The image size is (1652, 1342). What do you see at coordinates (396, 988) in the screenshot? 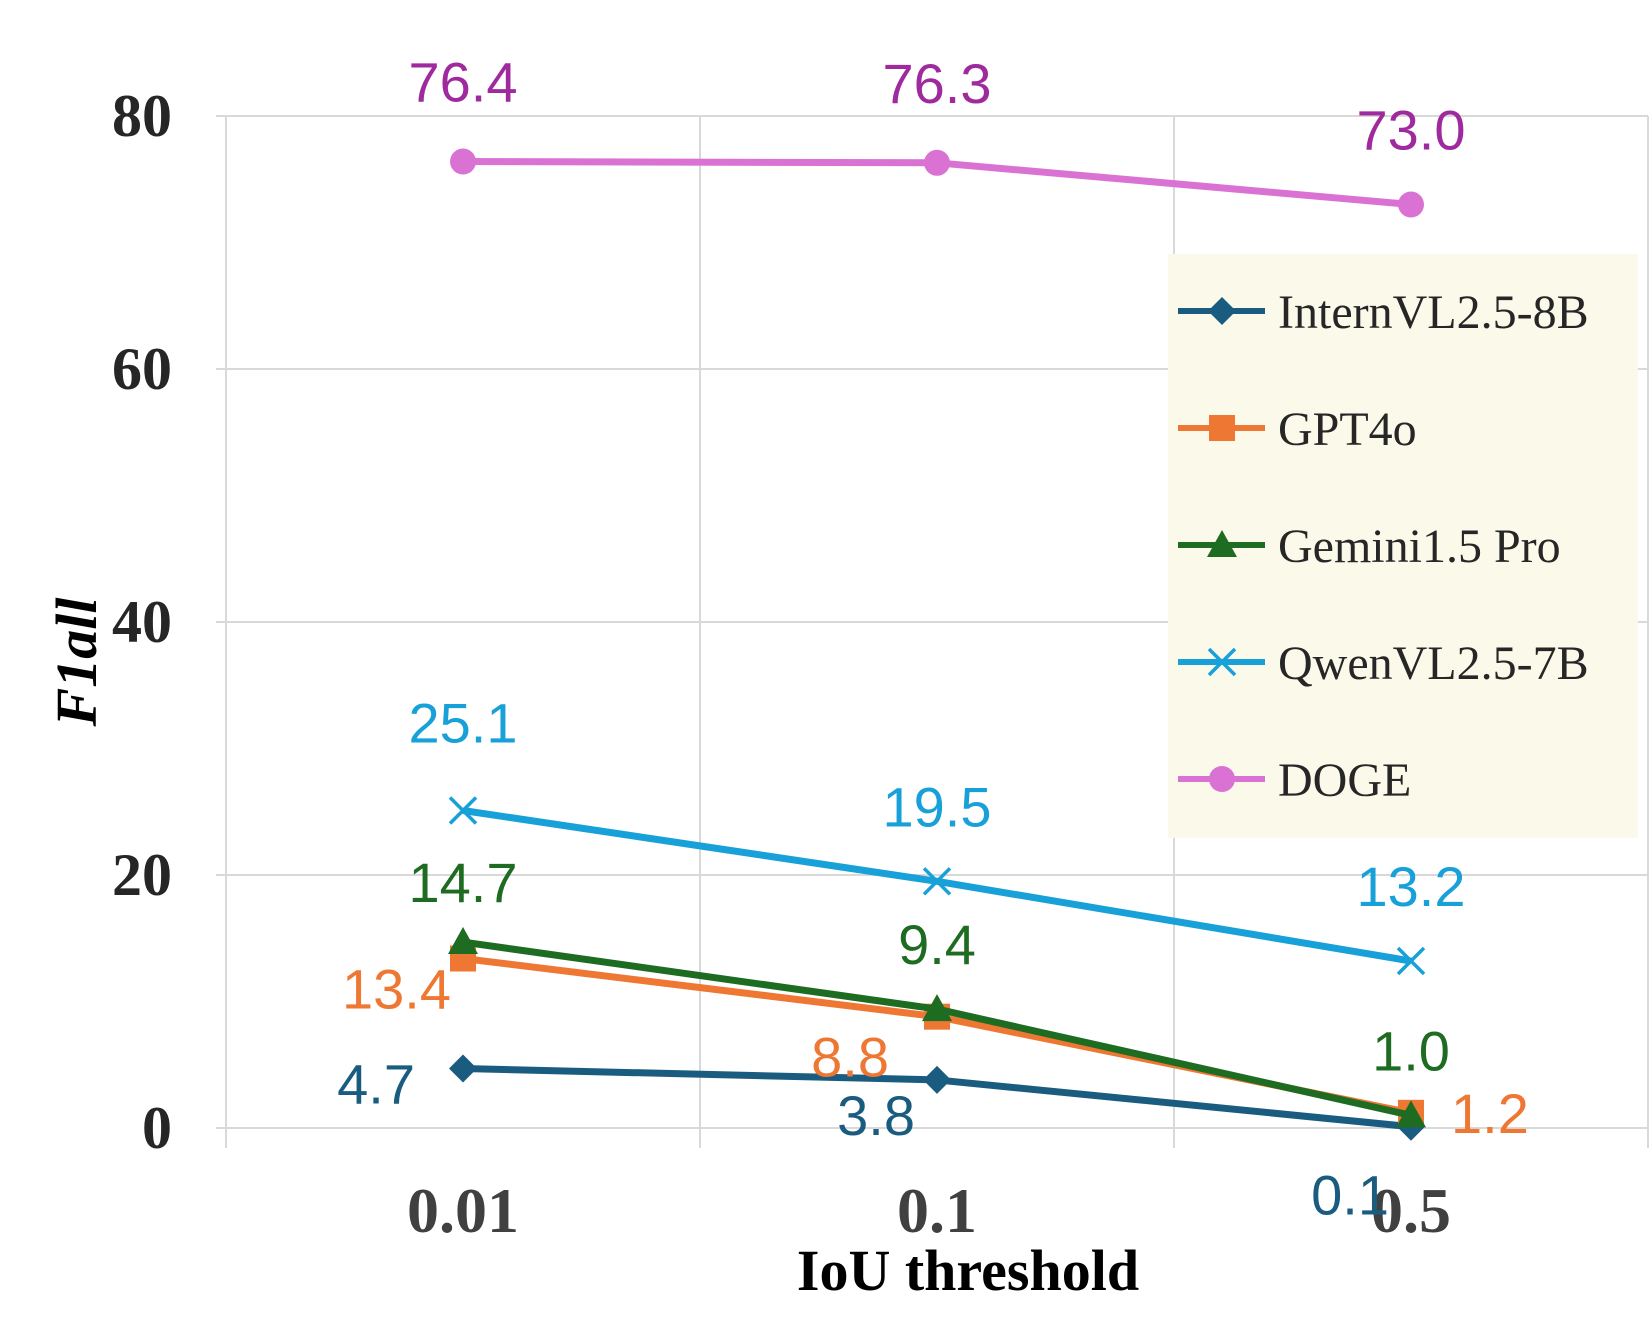
I see `data-label: 13.4` at bounding box center [396, 988].